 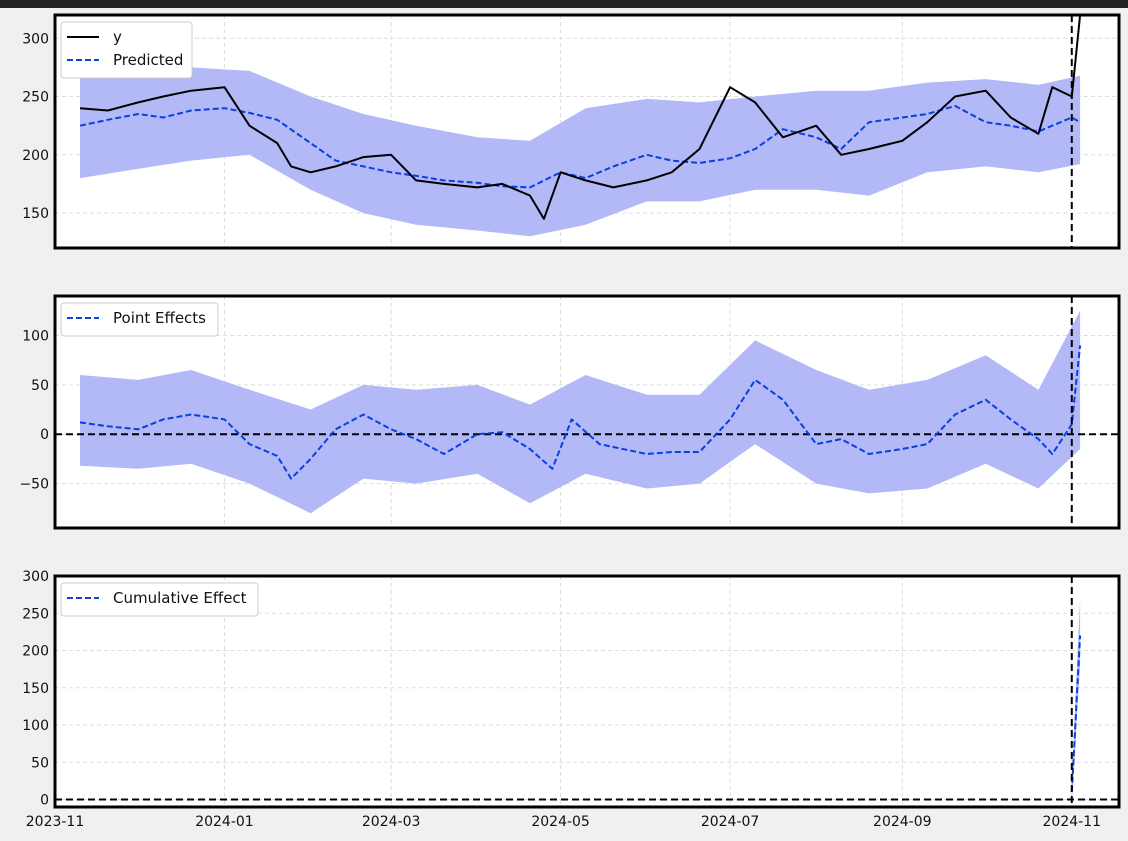 What do you see at coordinates (55, 822) in the screenshot?
I see `x-tick-label: 2023-11` at bounding box center [55, 822].